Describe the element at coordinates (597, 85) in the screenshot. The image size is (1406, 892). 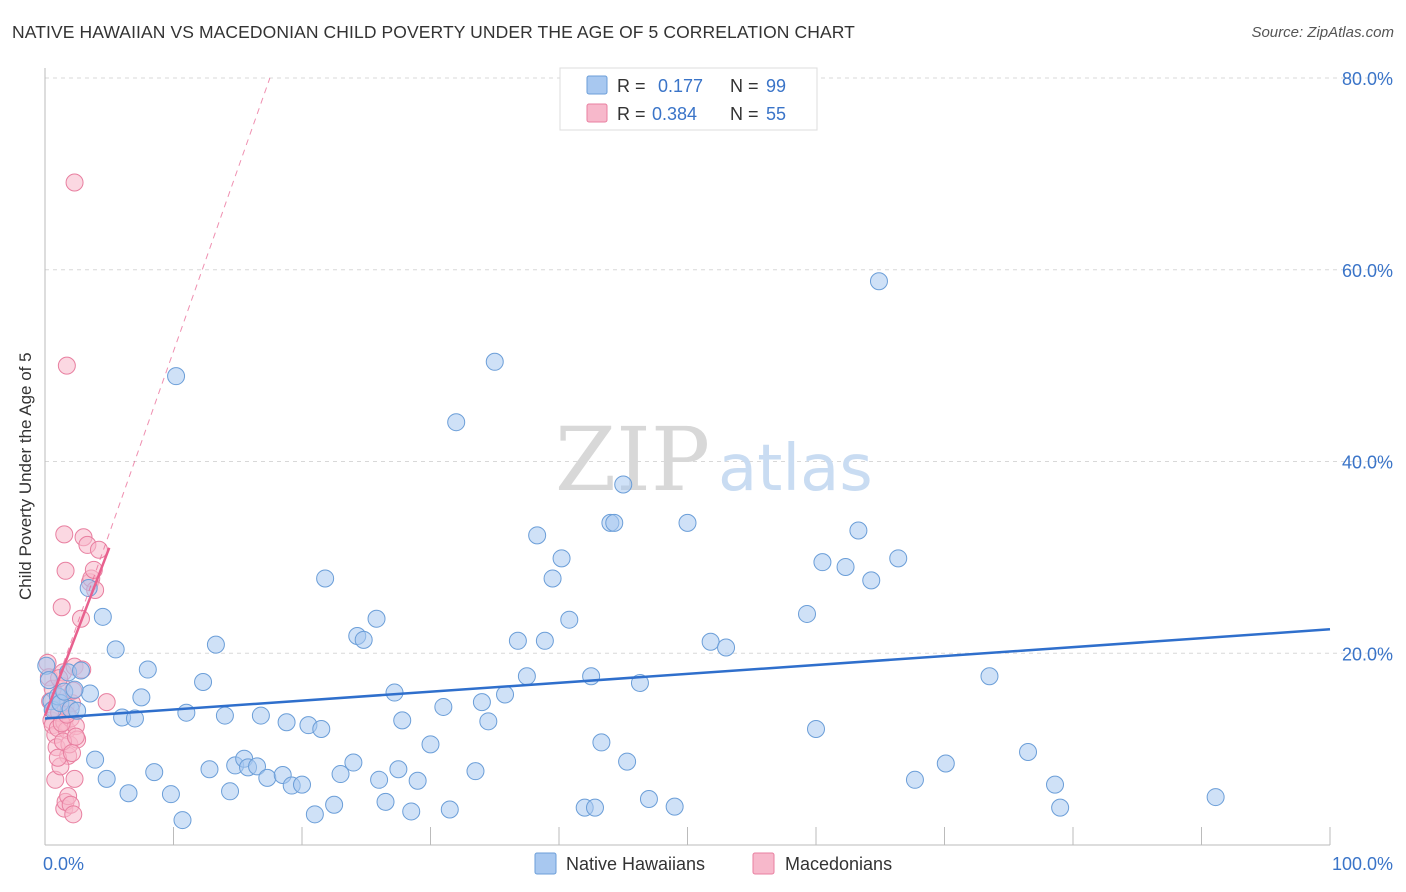
I see `legend-swatch-blue` at that location.